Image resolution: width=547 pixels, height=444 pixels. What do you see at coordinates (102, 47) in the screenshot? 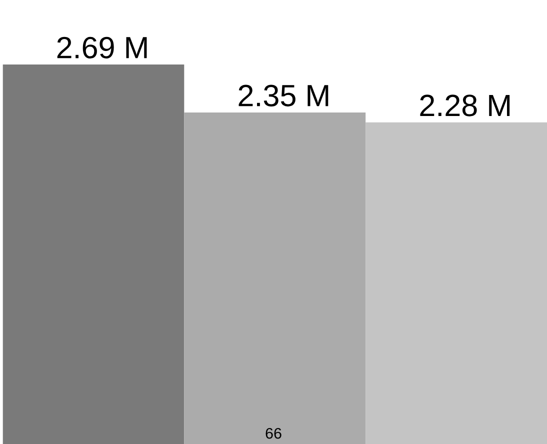
I see `data-label: 2.69 M` at bounding box center [102, 47].